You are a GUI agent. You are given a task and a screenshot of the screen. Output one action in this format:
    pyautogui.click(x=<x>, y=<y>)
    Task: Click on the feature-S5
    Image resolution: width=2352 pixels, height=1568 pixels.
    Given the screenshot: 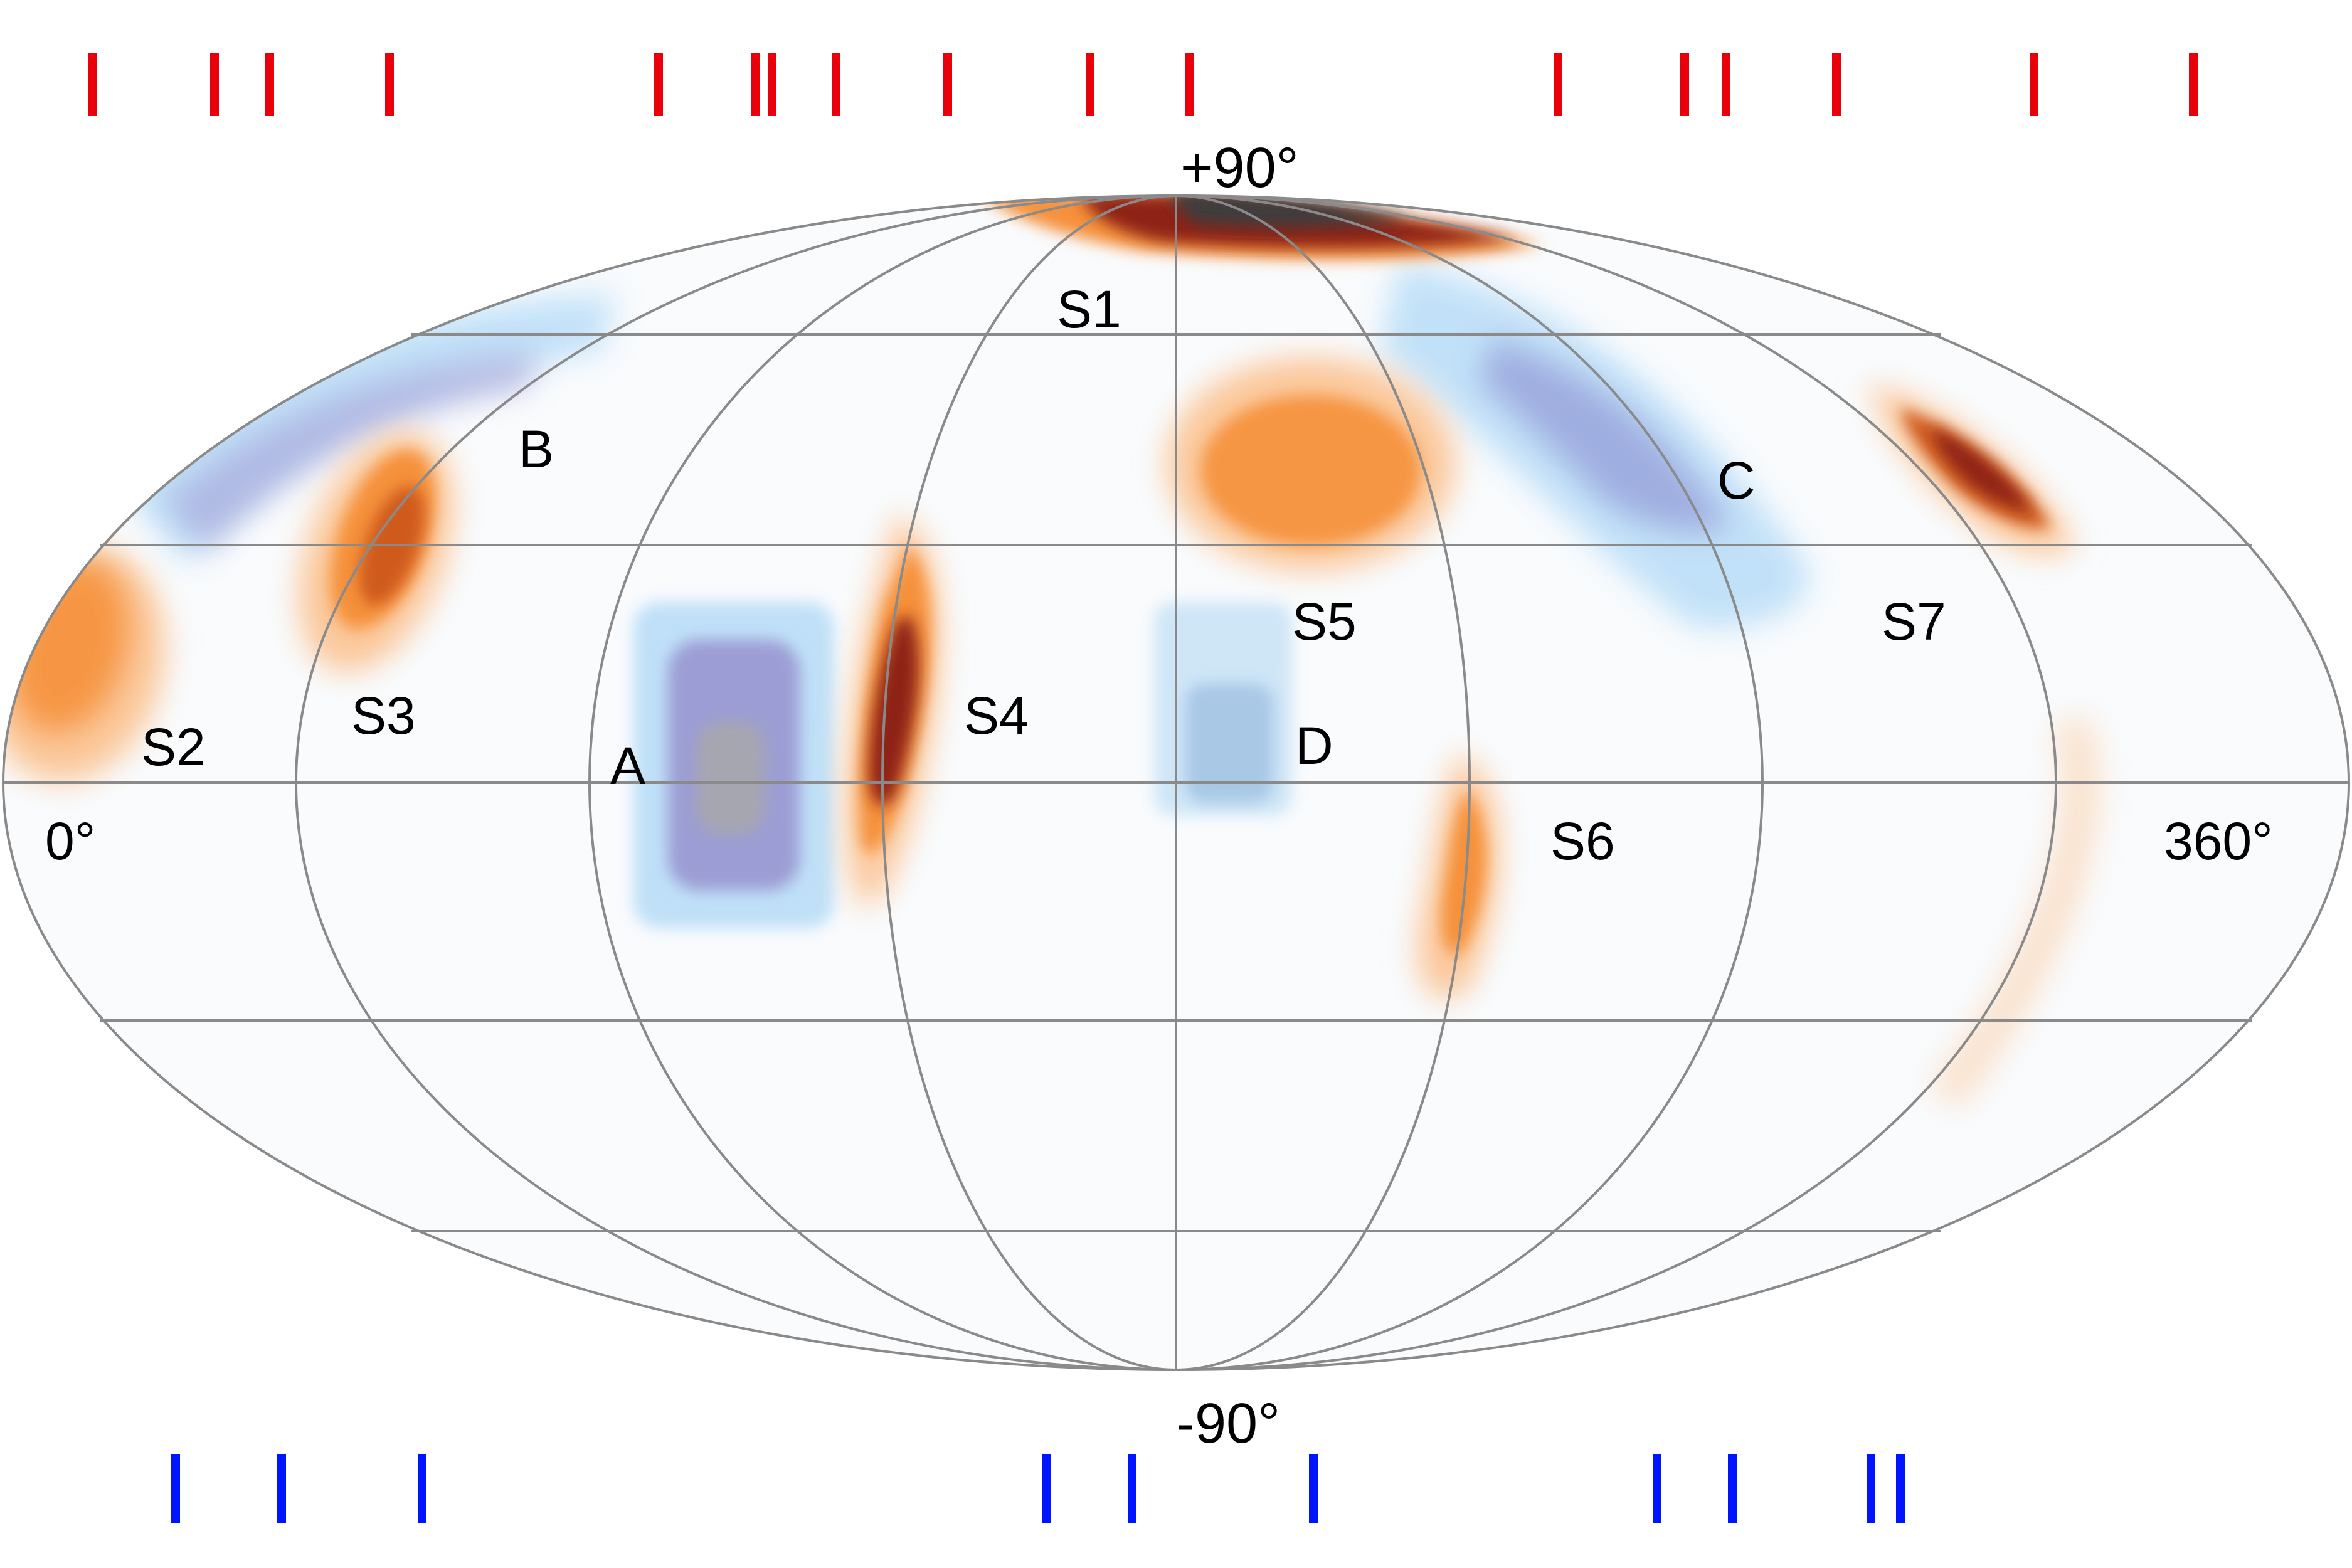 What is the action you would take?
    pyautogui.click(x=1311, y=464)
    